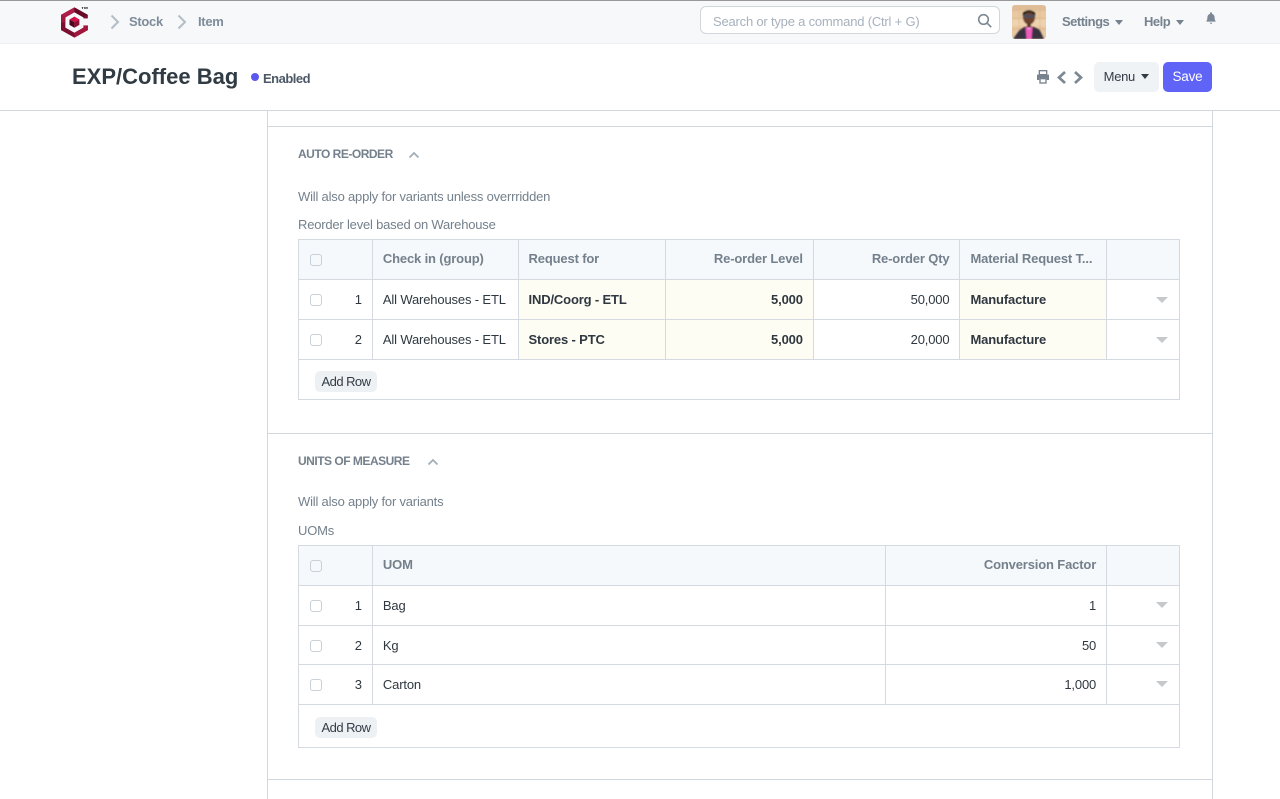 The image size is (1280, 799). Describe the element at coordinates (85, 10) in the screenshot. I see `svg-text: ™` at that location.